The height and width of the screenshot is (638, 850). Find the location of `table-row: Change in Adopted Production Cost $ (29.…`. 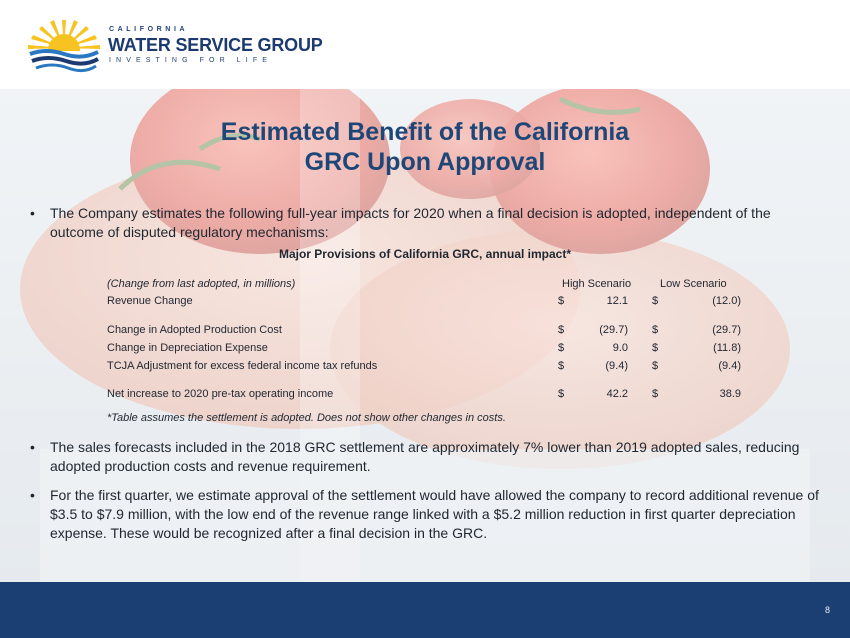

table-row: Change in Adopted Production Cost $ (29.… is located at coordinates (432, 332).